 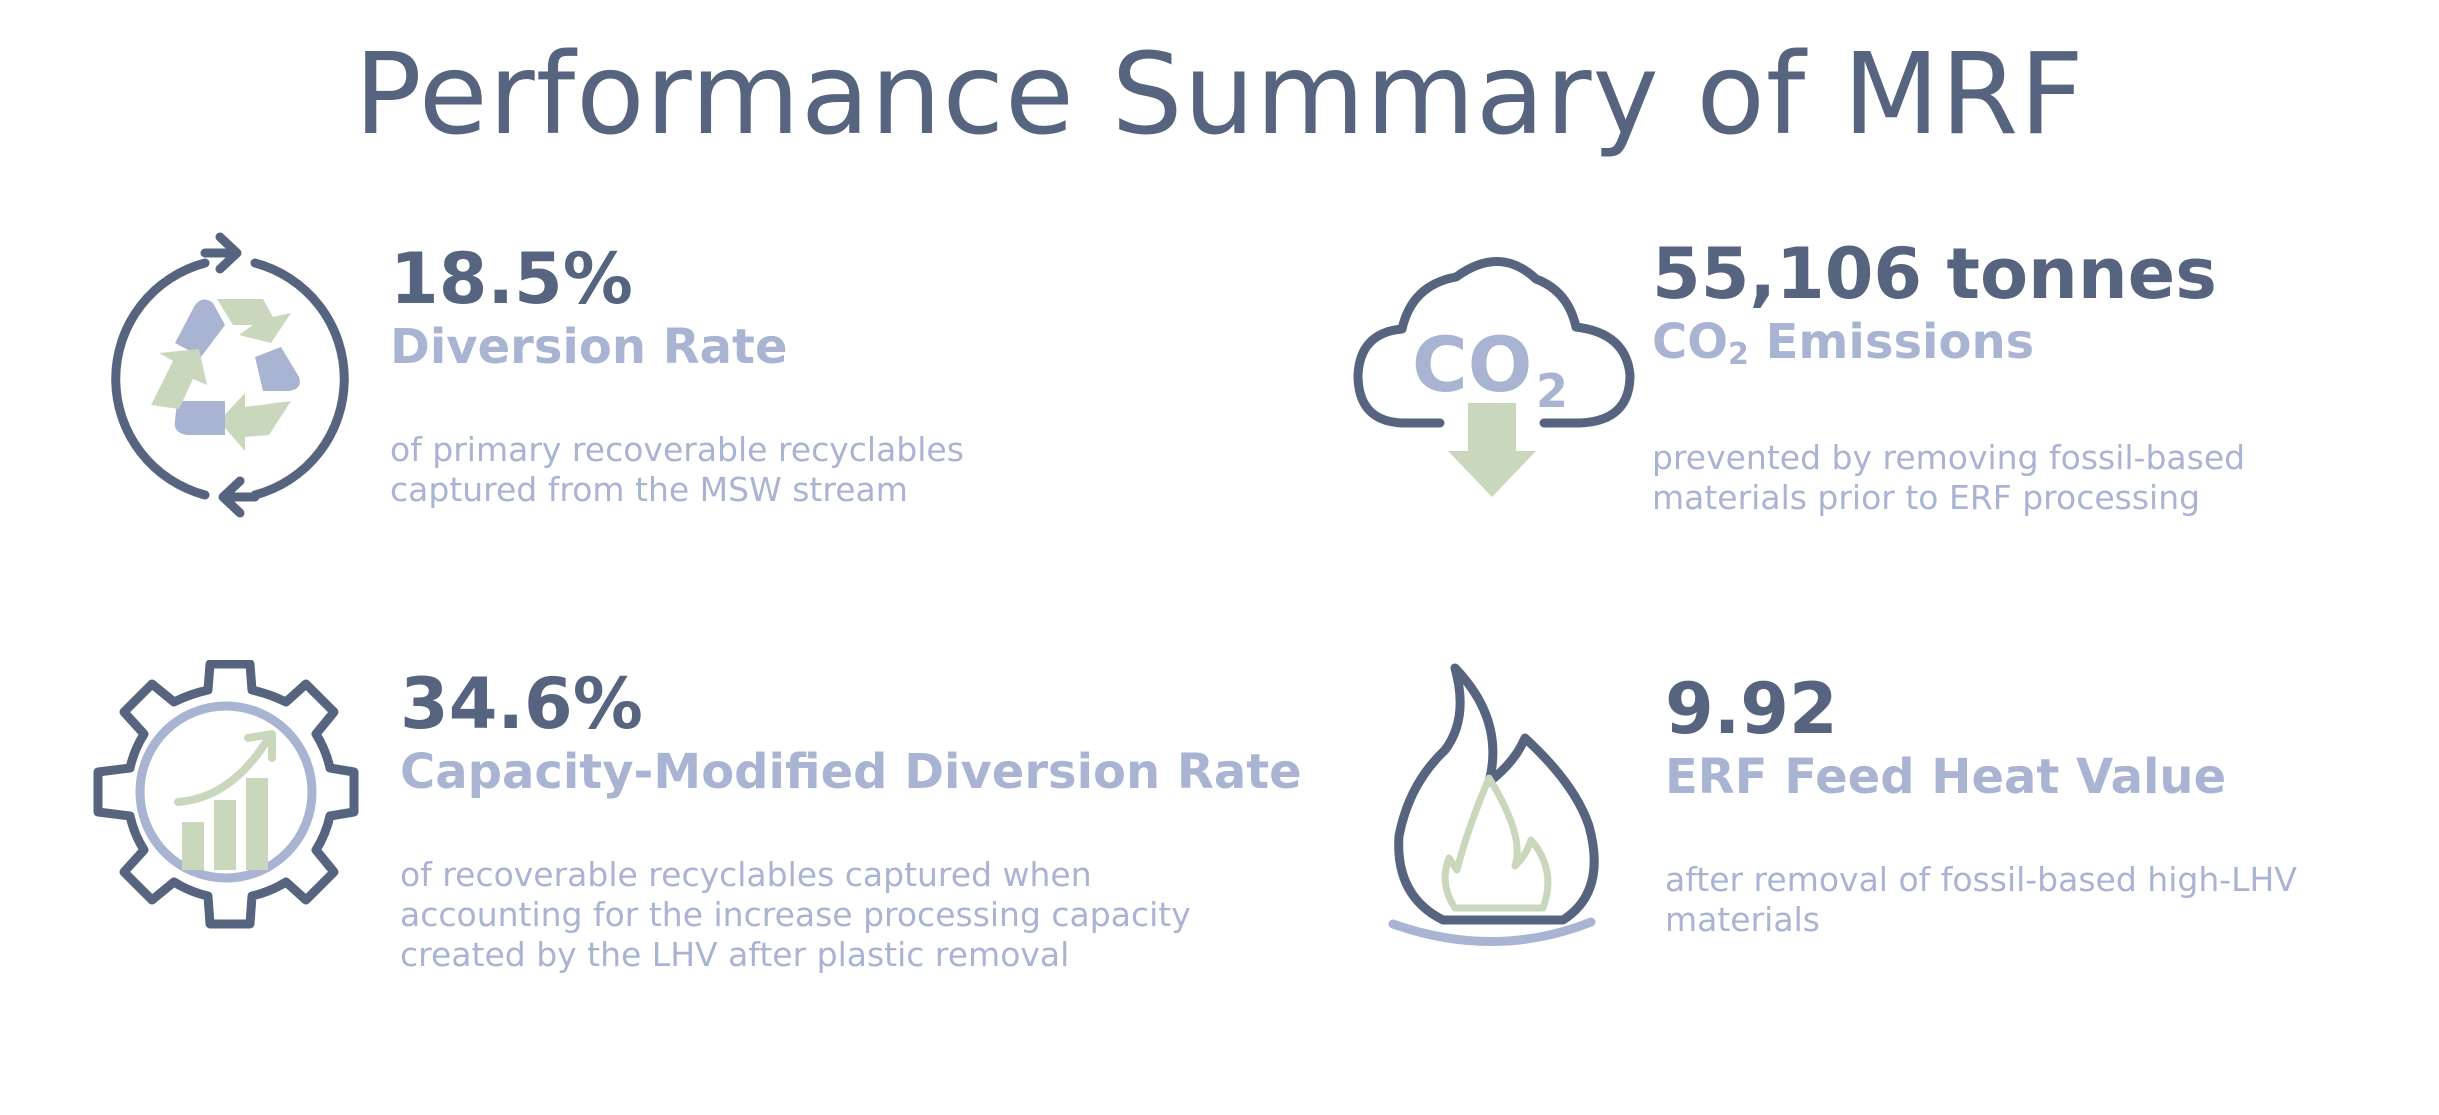 I want to click on page-title: Performance Summary of MRF, so click(x=1219, y=95).